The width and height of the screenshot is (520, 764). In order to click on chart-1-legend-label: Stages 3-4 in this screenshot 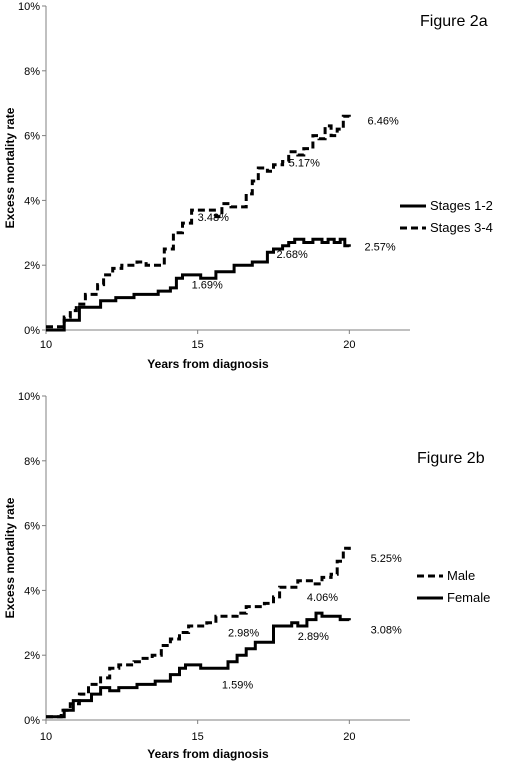, I will do `click(461, 227)`.